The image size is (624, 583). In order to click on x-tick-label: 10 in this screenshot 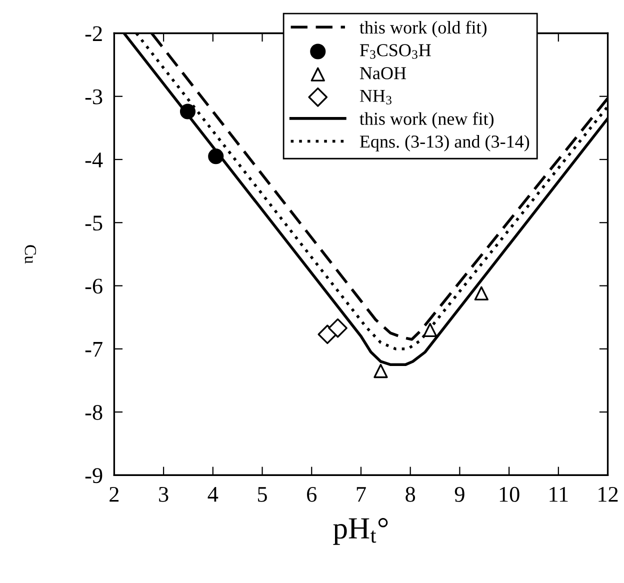, I will do `click(510, 494)`.